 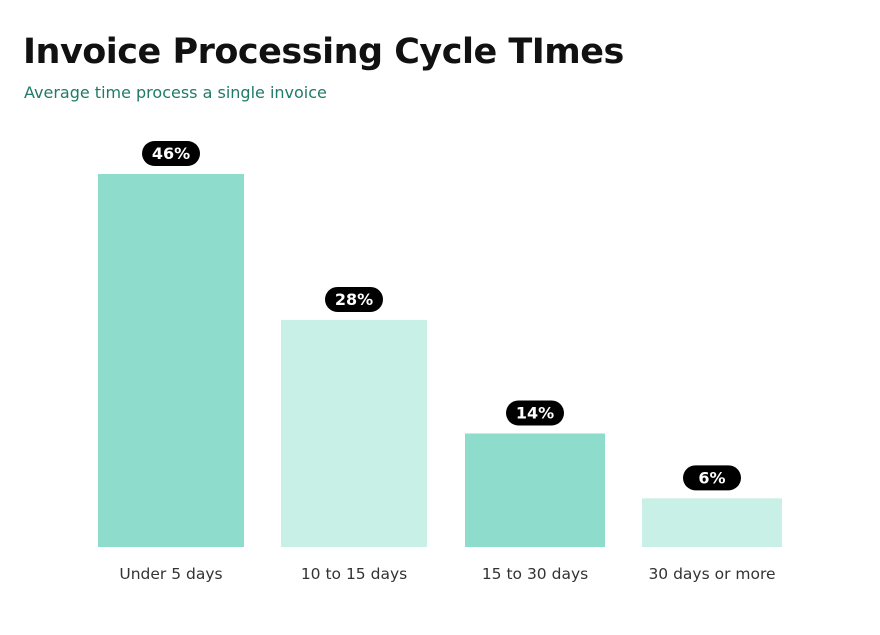 I want to click on data-label: 28%, so click(x=354, y=299).